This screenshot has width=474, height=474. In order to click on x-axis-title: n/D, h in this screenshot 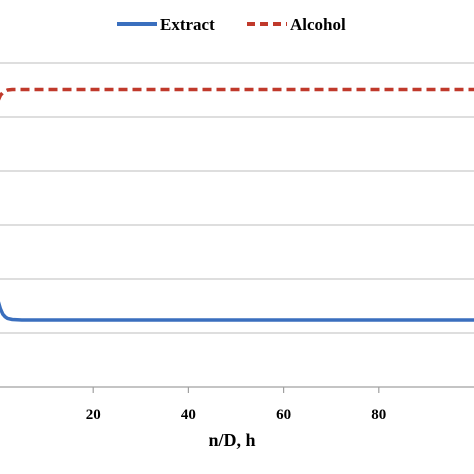, I will do `click(231, 440)`.